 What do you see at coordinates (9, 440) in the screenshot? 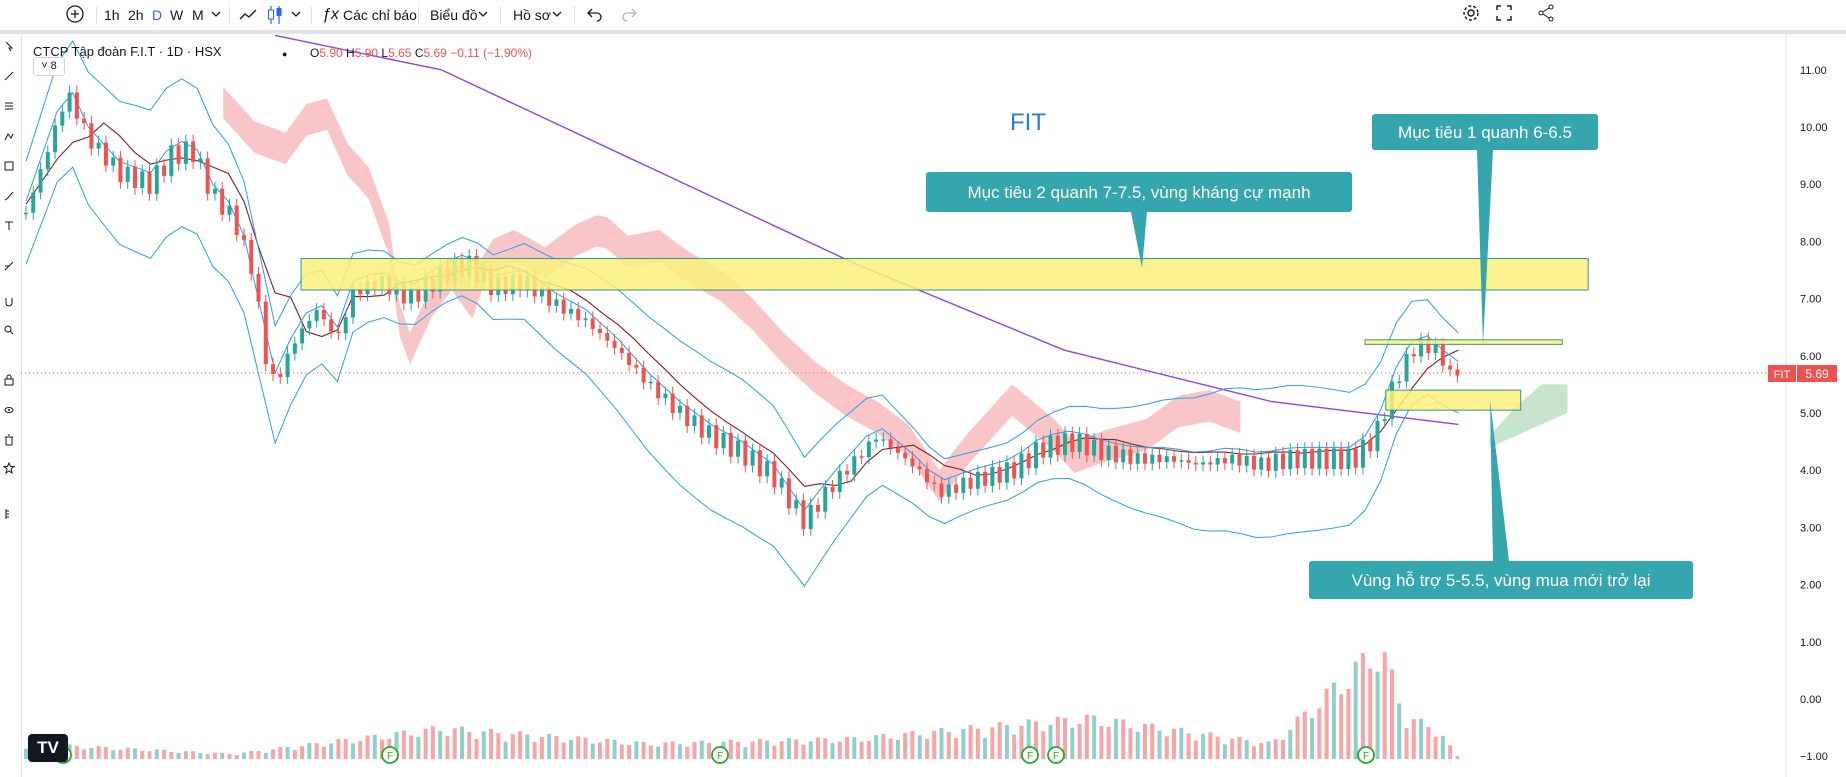
I see `trash-icon` at bounding box center [9, 440].